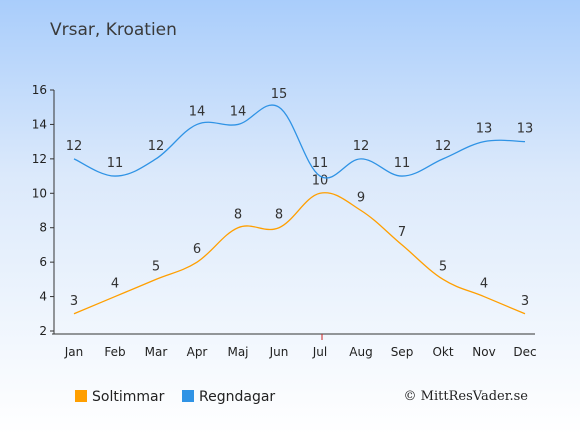 The height and width of the screenshot is (435, 580). Describe the element at coordinates (39, 124) in the screenshot. I see `y-tick-label: 14` at that location.